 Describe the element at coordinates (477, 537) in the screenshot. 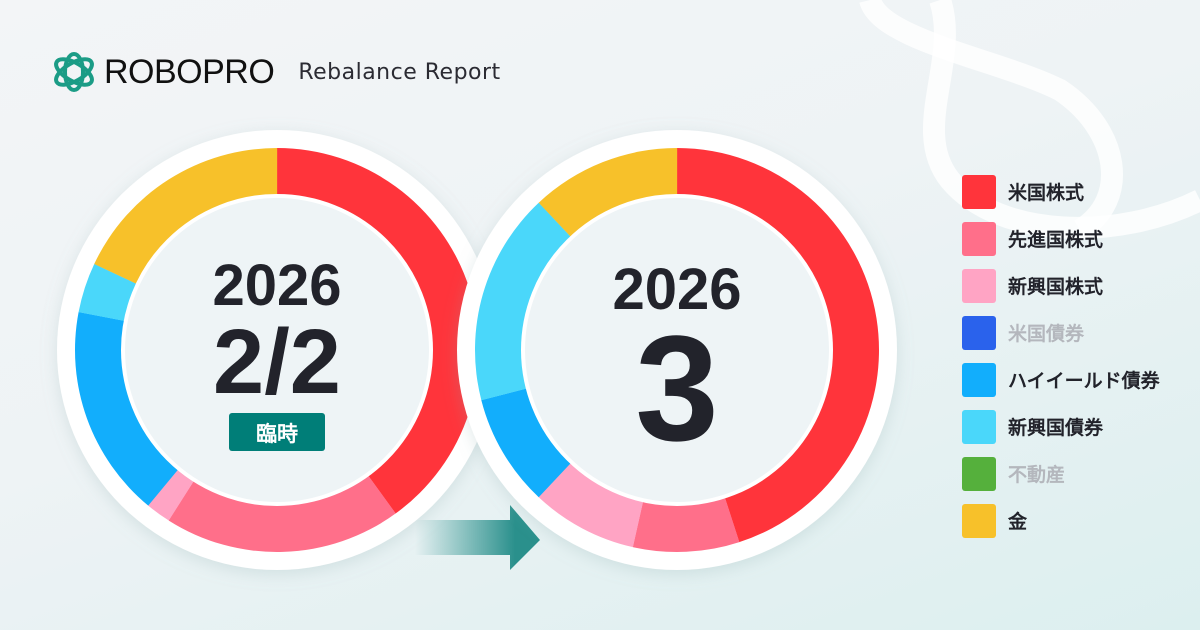

I see `arrow-right-icon` at that location.